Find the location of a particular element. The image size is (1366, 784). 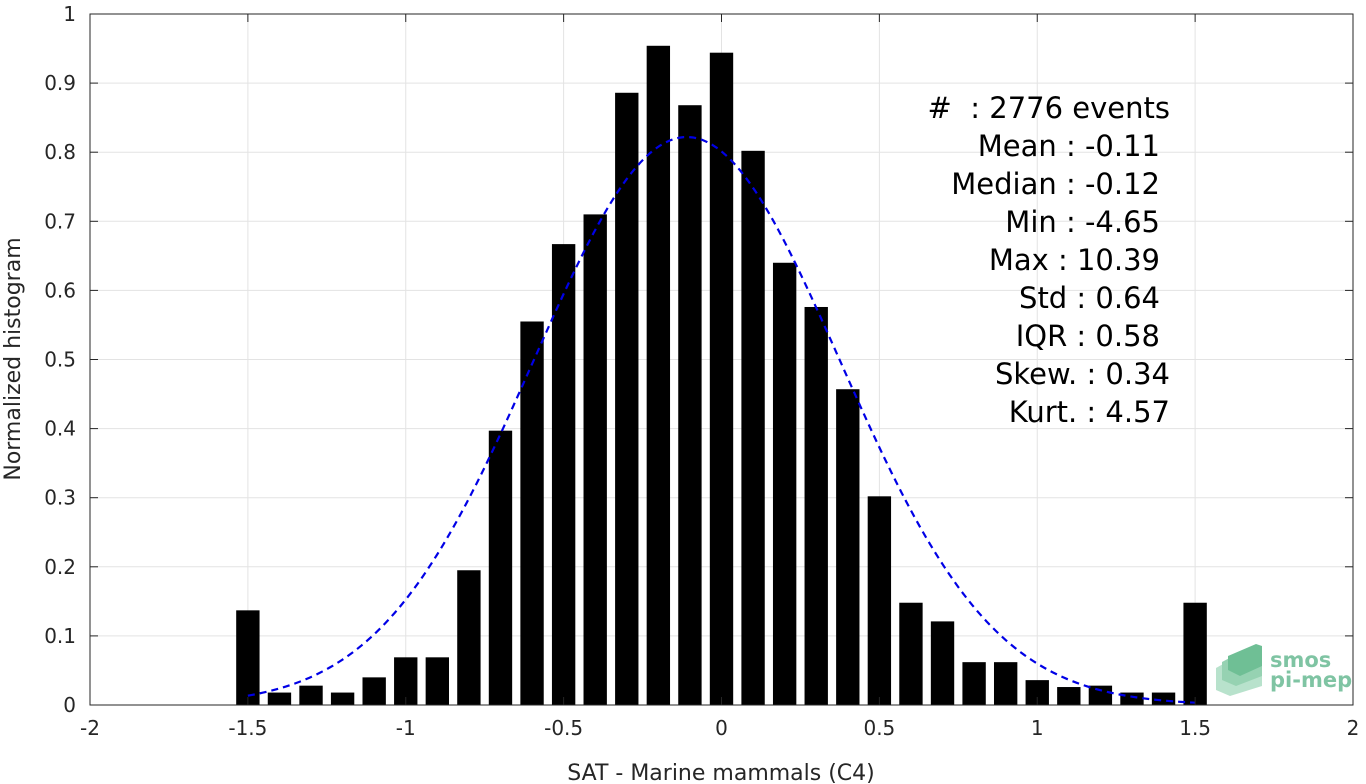

stats-skew: Skew. : 0.34 is located at coordinates (1082, 374).